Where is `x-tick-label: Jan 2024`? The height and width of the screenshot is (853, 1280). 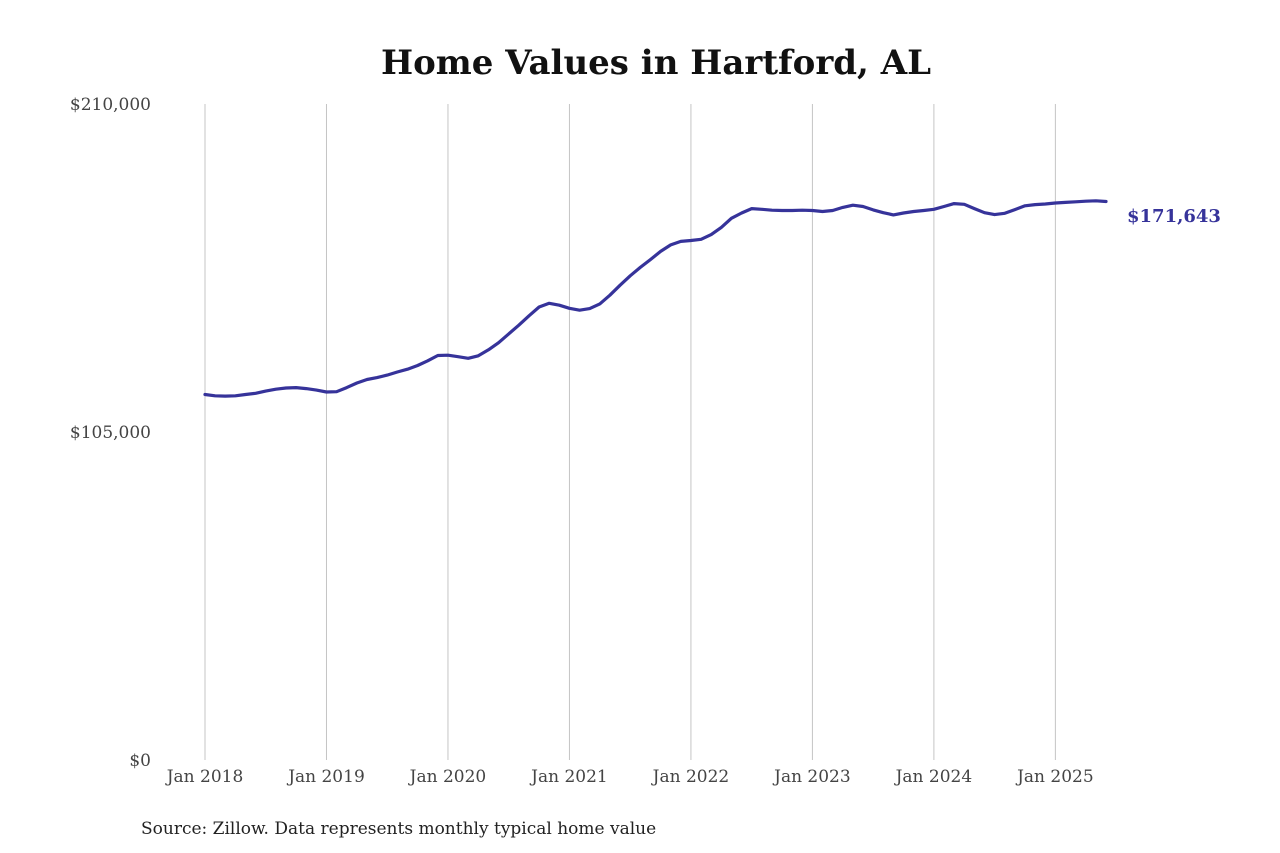 x-tick-label: Jan 2024 is located at coordinates (933, 777).